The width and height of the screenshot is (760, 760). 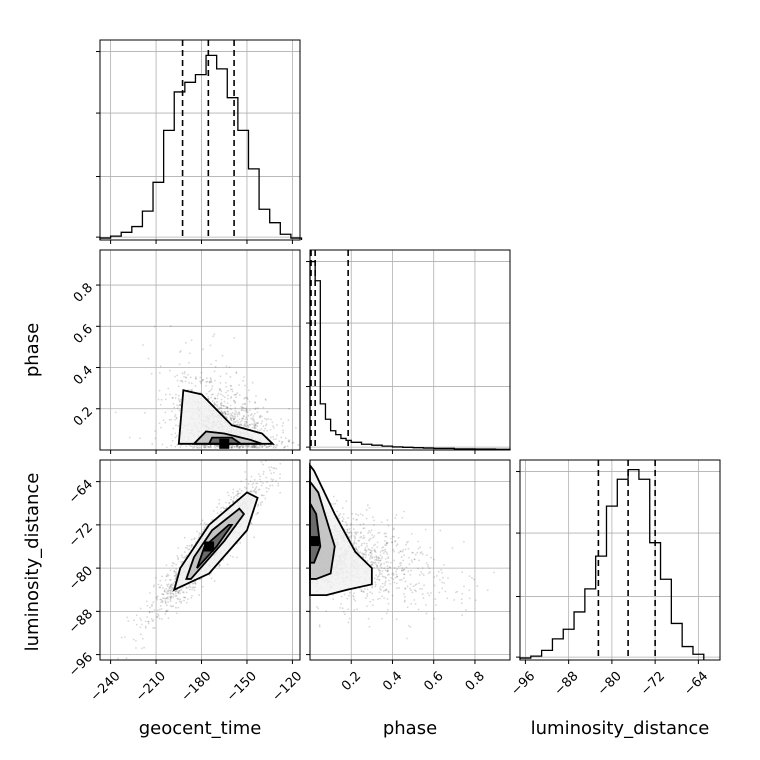 What do you see at coordinates (83, 416) in the screenshot?
I see `y-tick-label-phase: 0.2` at bounding box center [83, 416].